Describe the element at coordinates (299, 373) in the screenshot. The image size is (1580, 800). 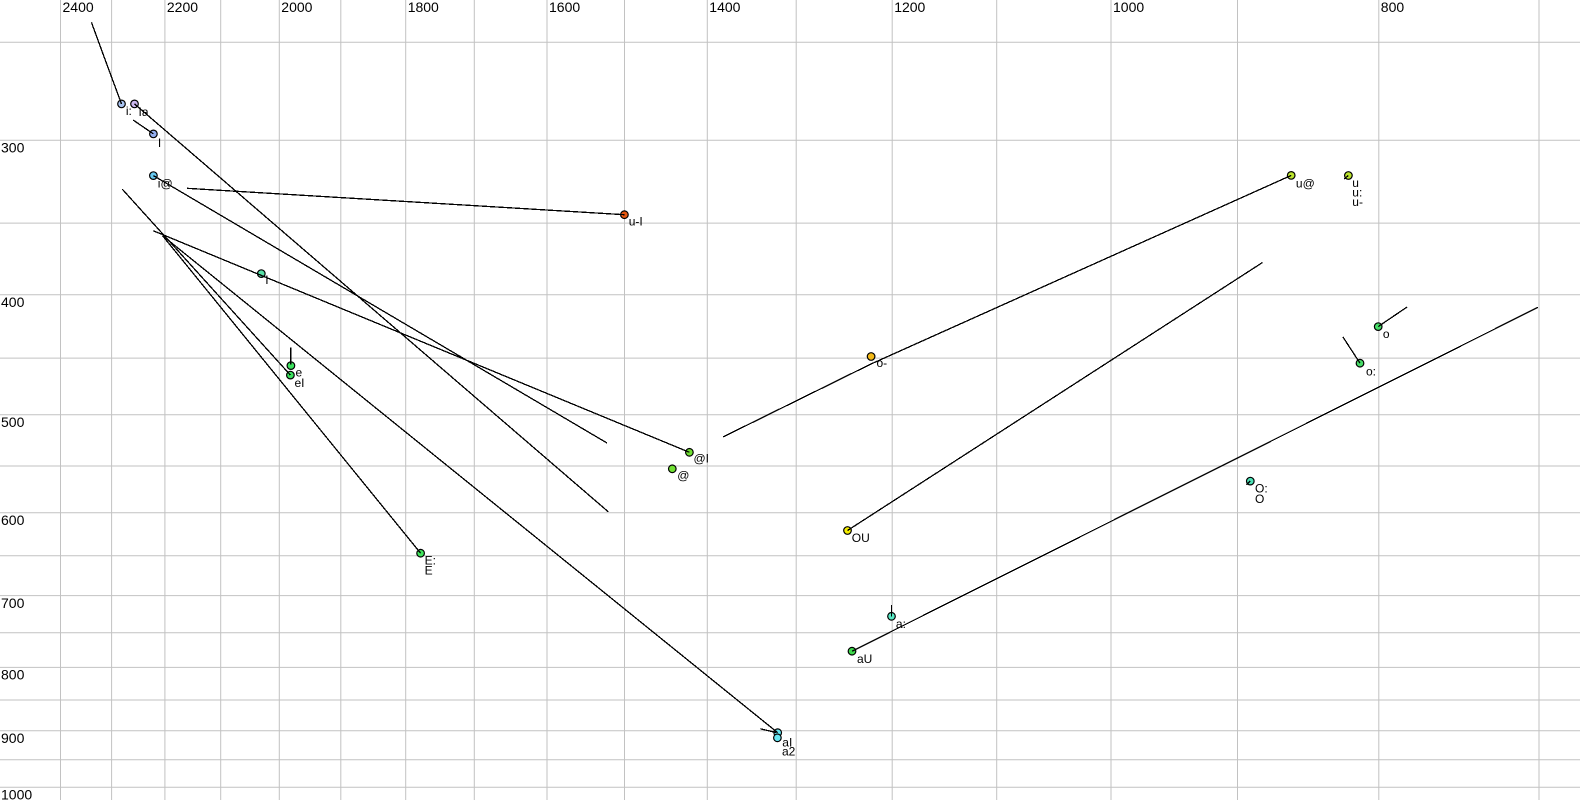
I see `svg-text: e` at that location.